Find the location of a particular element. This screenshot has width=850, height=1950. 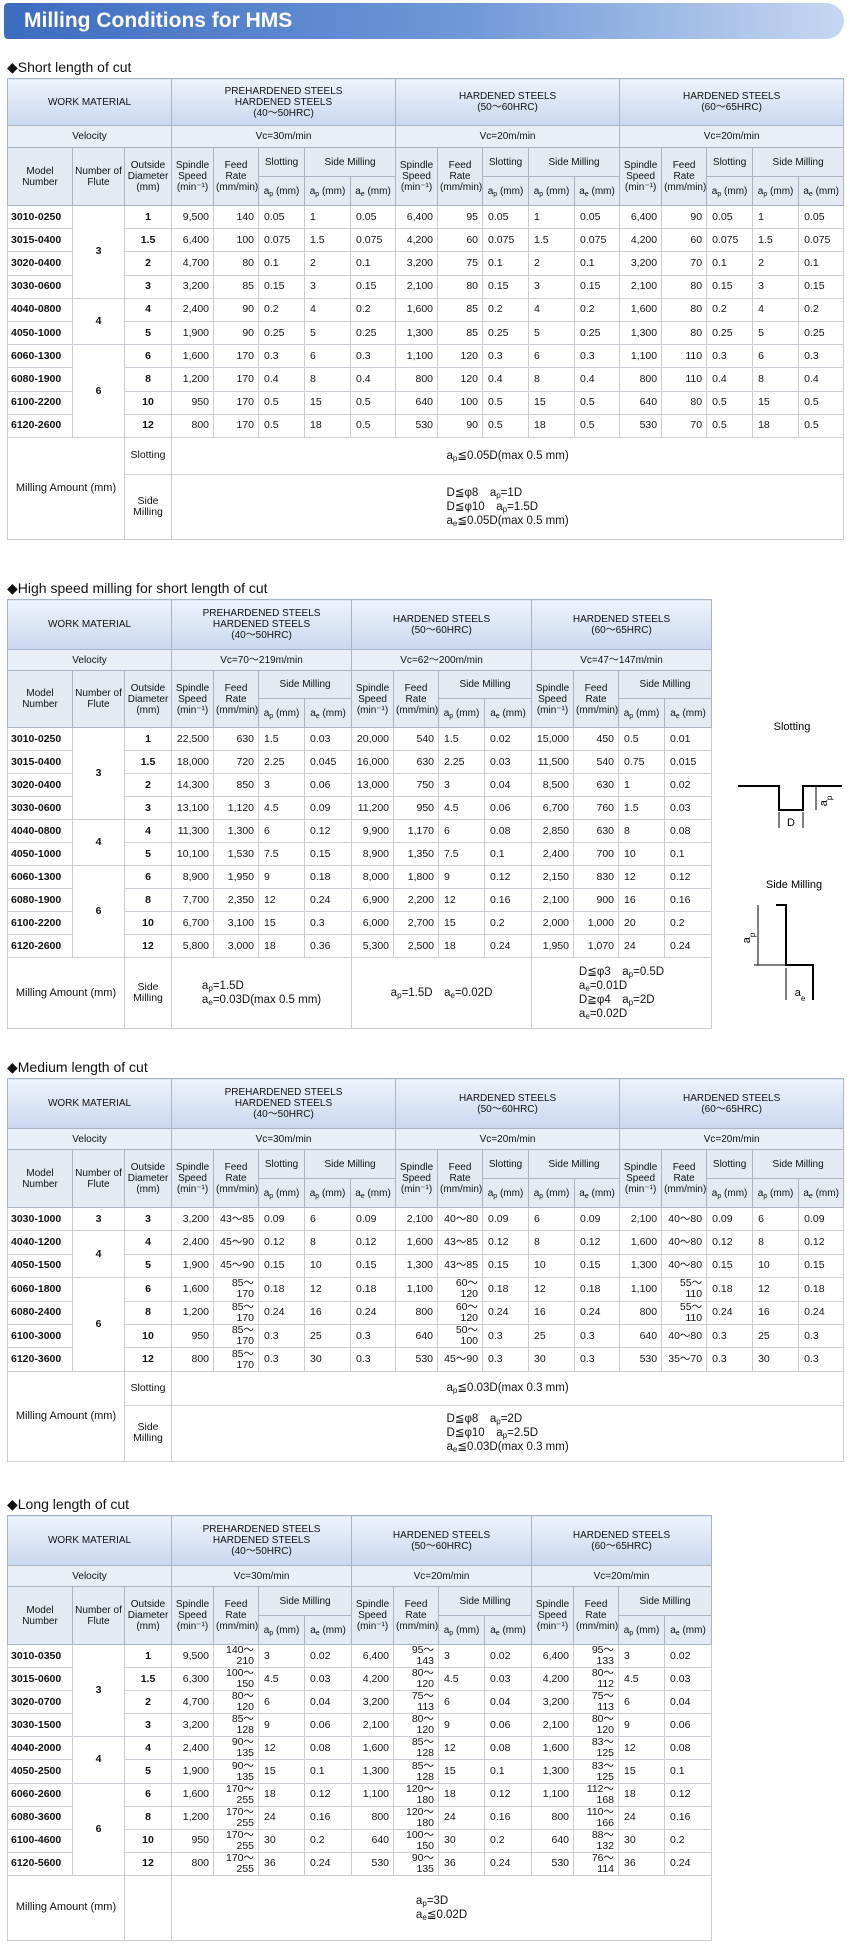

milling-amount-line: D≦φ8 ap=1D is located at coordinates (484, 493).